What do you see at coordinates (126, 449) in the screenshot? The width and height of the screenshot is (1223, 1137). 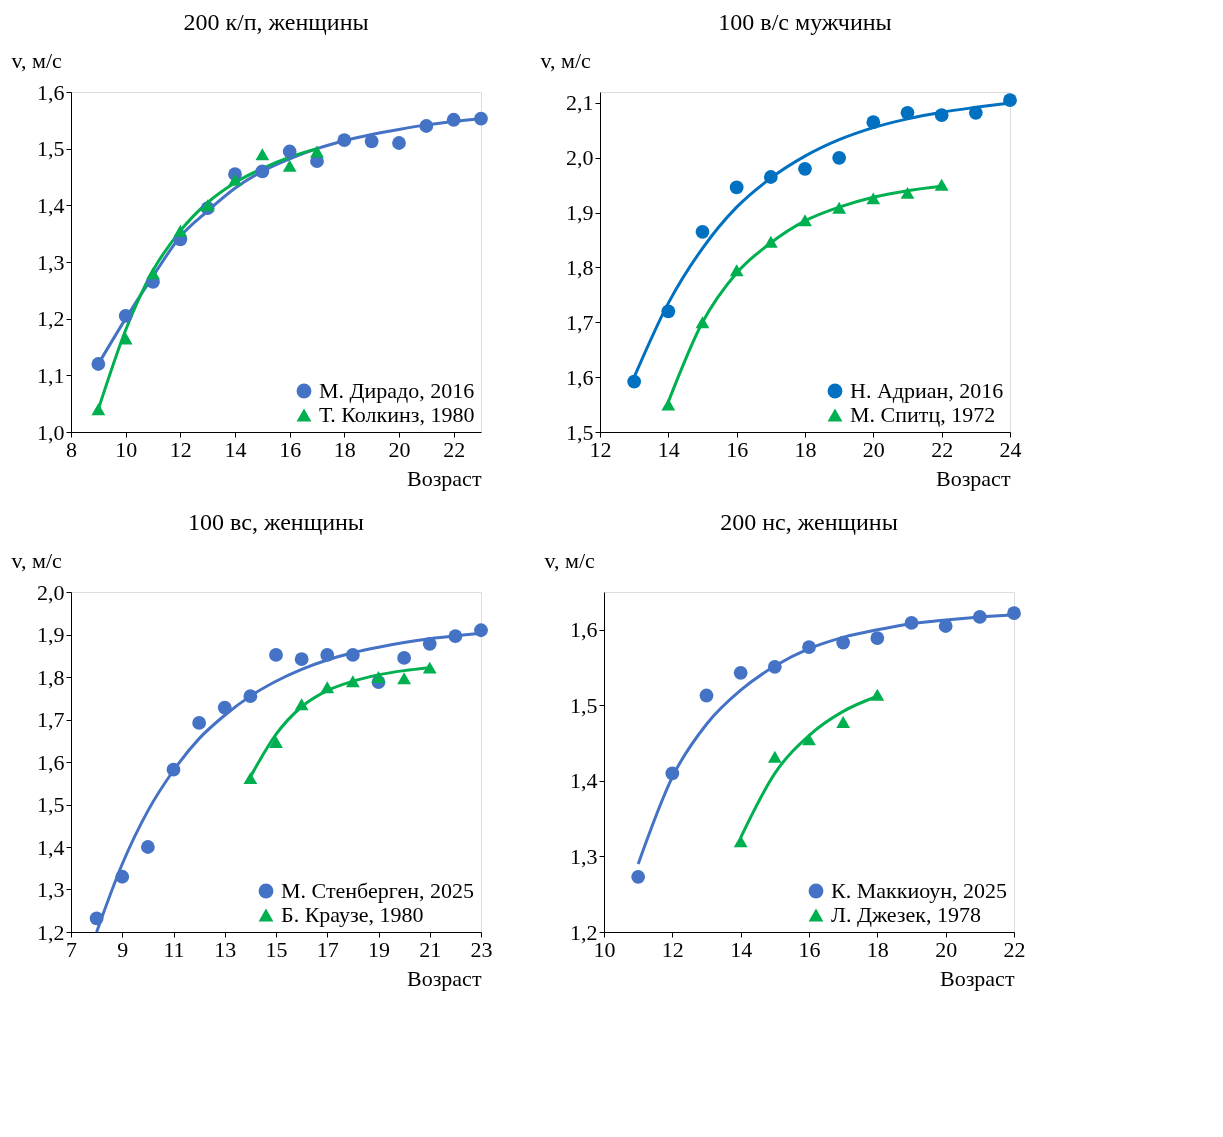 I see `x-tick-label: 10` at bounding box center [126, 449].